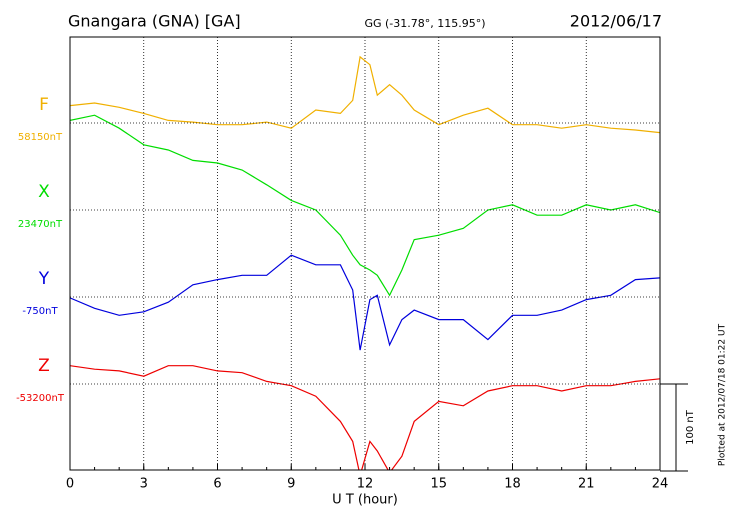 The image size is (730, 520). What do you see at coordinates (70, 484) in the screenshot?
I see `x-tick-label: 0` at bounding box center [70, 484].